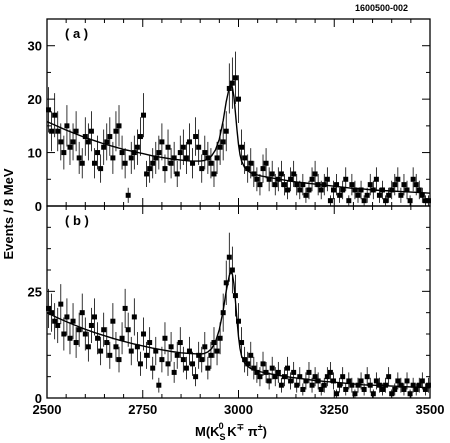 The image size is (450, 443). I want to click on x-axis-title-sup3: ±, so click(260, 427).